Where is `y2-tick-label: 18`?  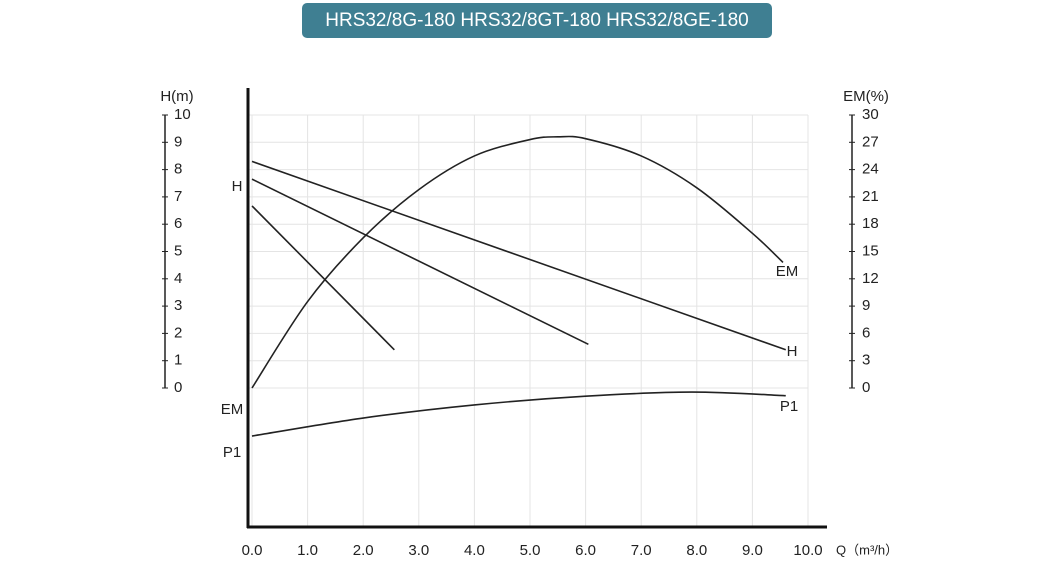
y2-tick-label: 18 is located at coordinates (870, 223).